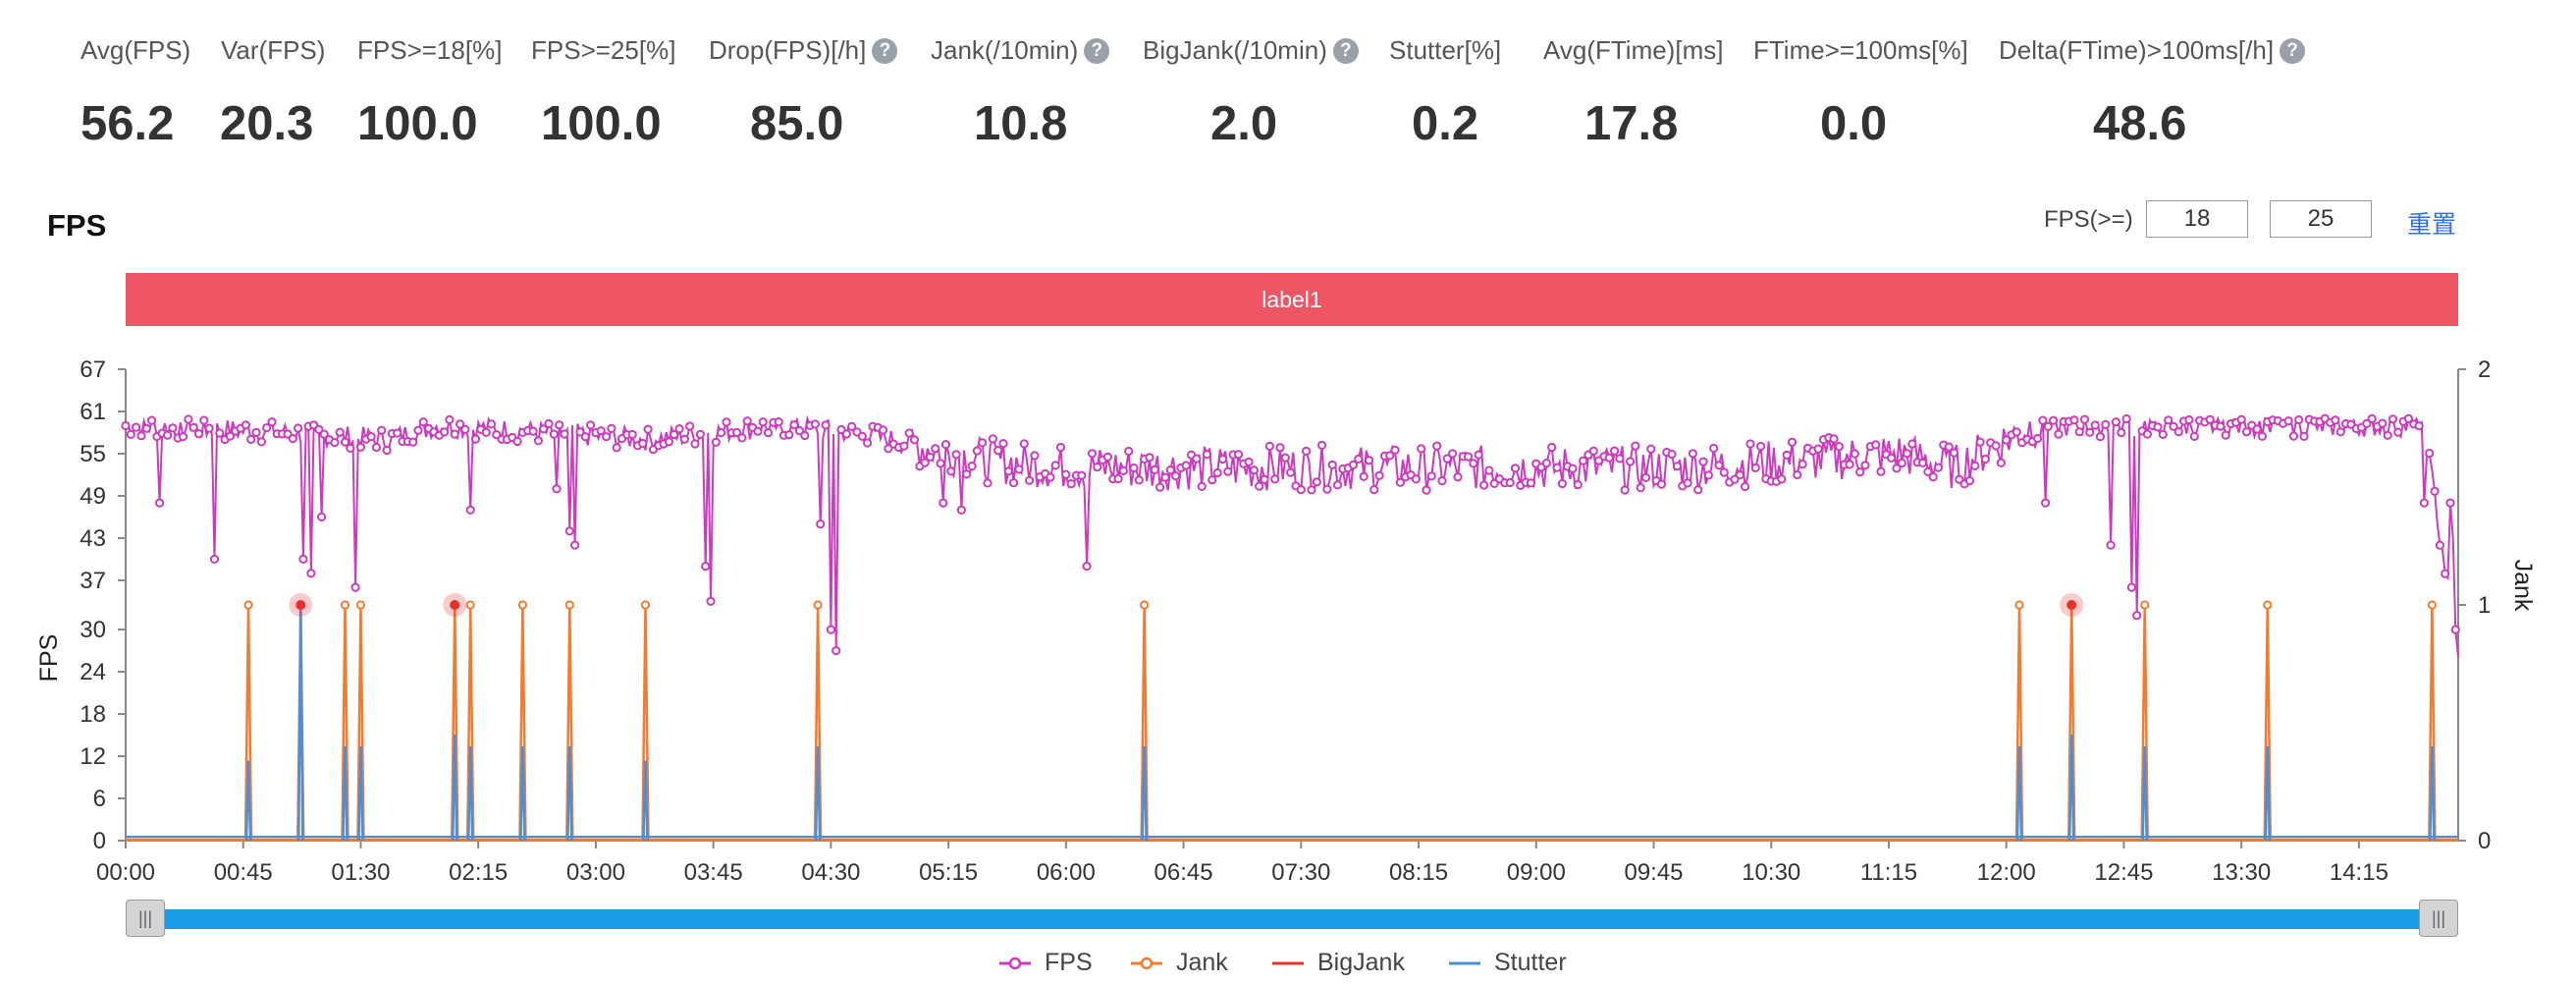 The height and width of the screenshot is (984, 2576). What do you see at coordinates (93, 581) in the screenshot?
I see `y-tick-label: 37` at bounding box center [93, 581].